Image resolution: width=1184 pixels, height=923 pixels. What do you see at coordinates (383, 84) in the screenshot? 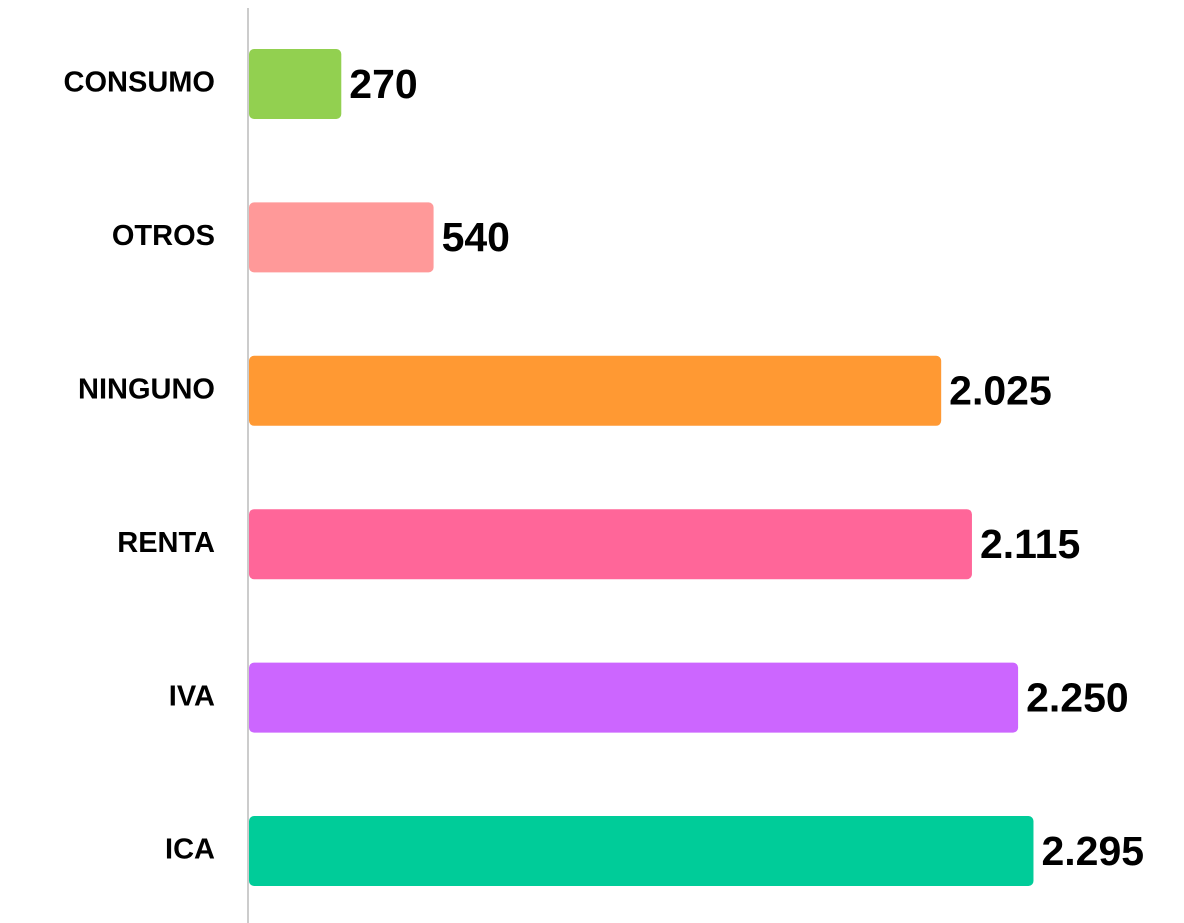
I see `value-label: 270` at bounding box center [383, 84].